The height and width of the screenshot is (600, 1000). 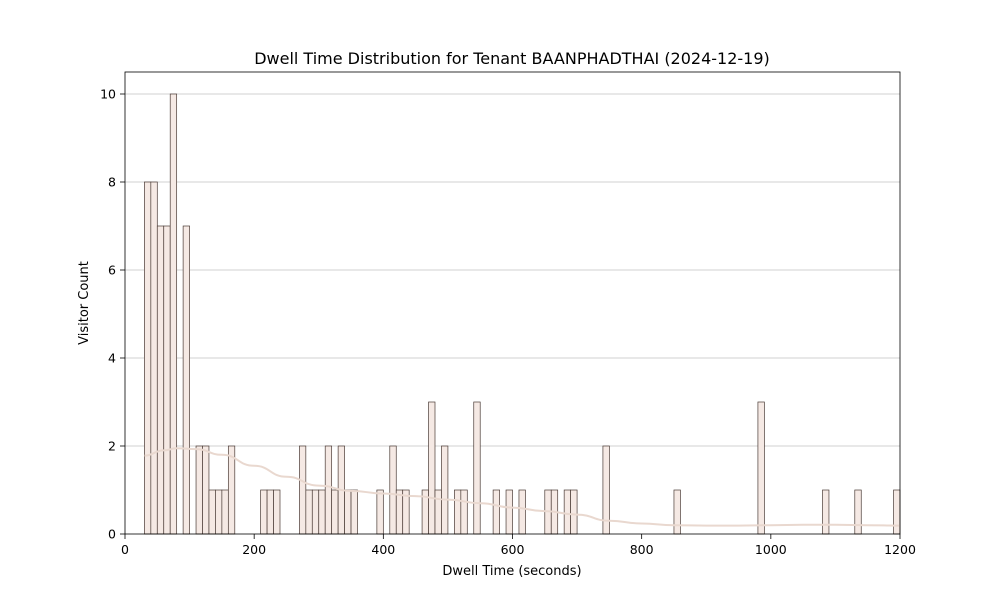 I want to click on x-tick-label-200: 200, so click(x=254, y=549).